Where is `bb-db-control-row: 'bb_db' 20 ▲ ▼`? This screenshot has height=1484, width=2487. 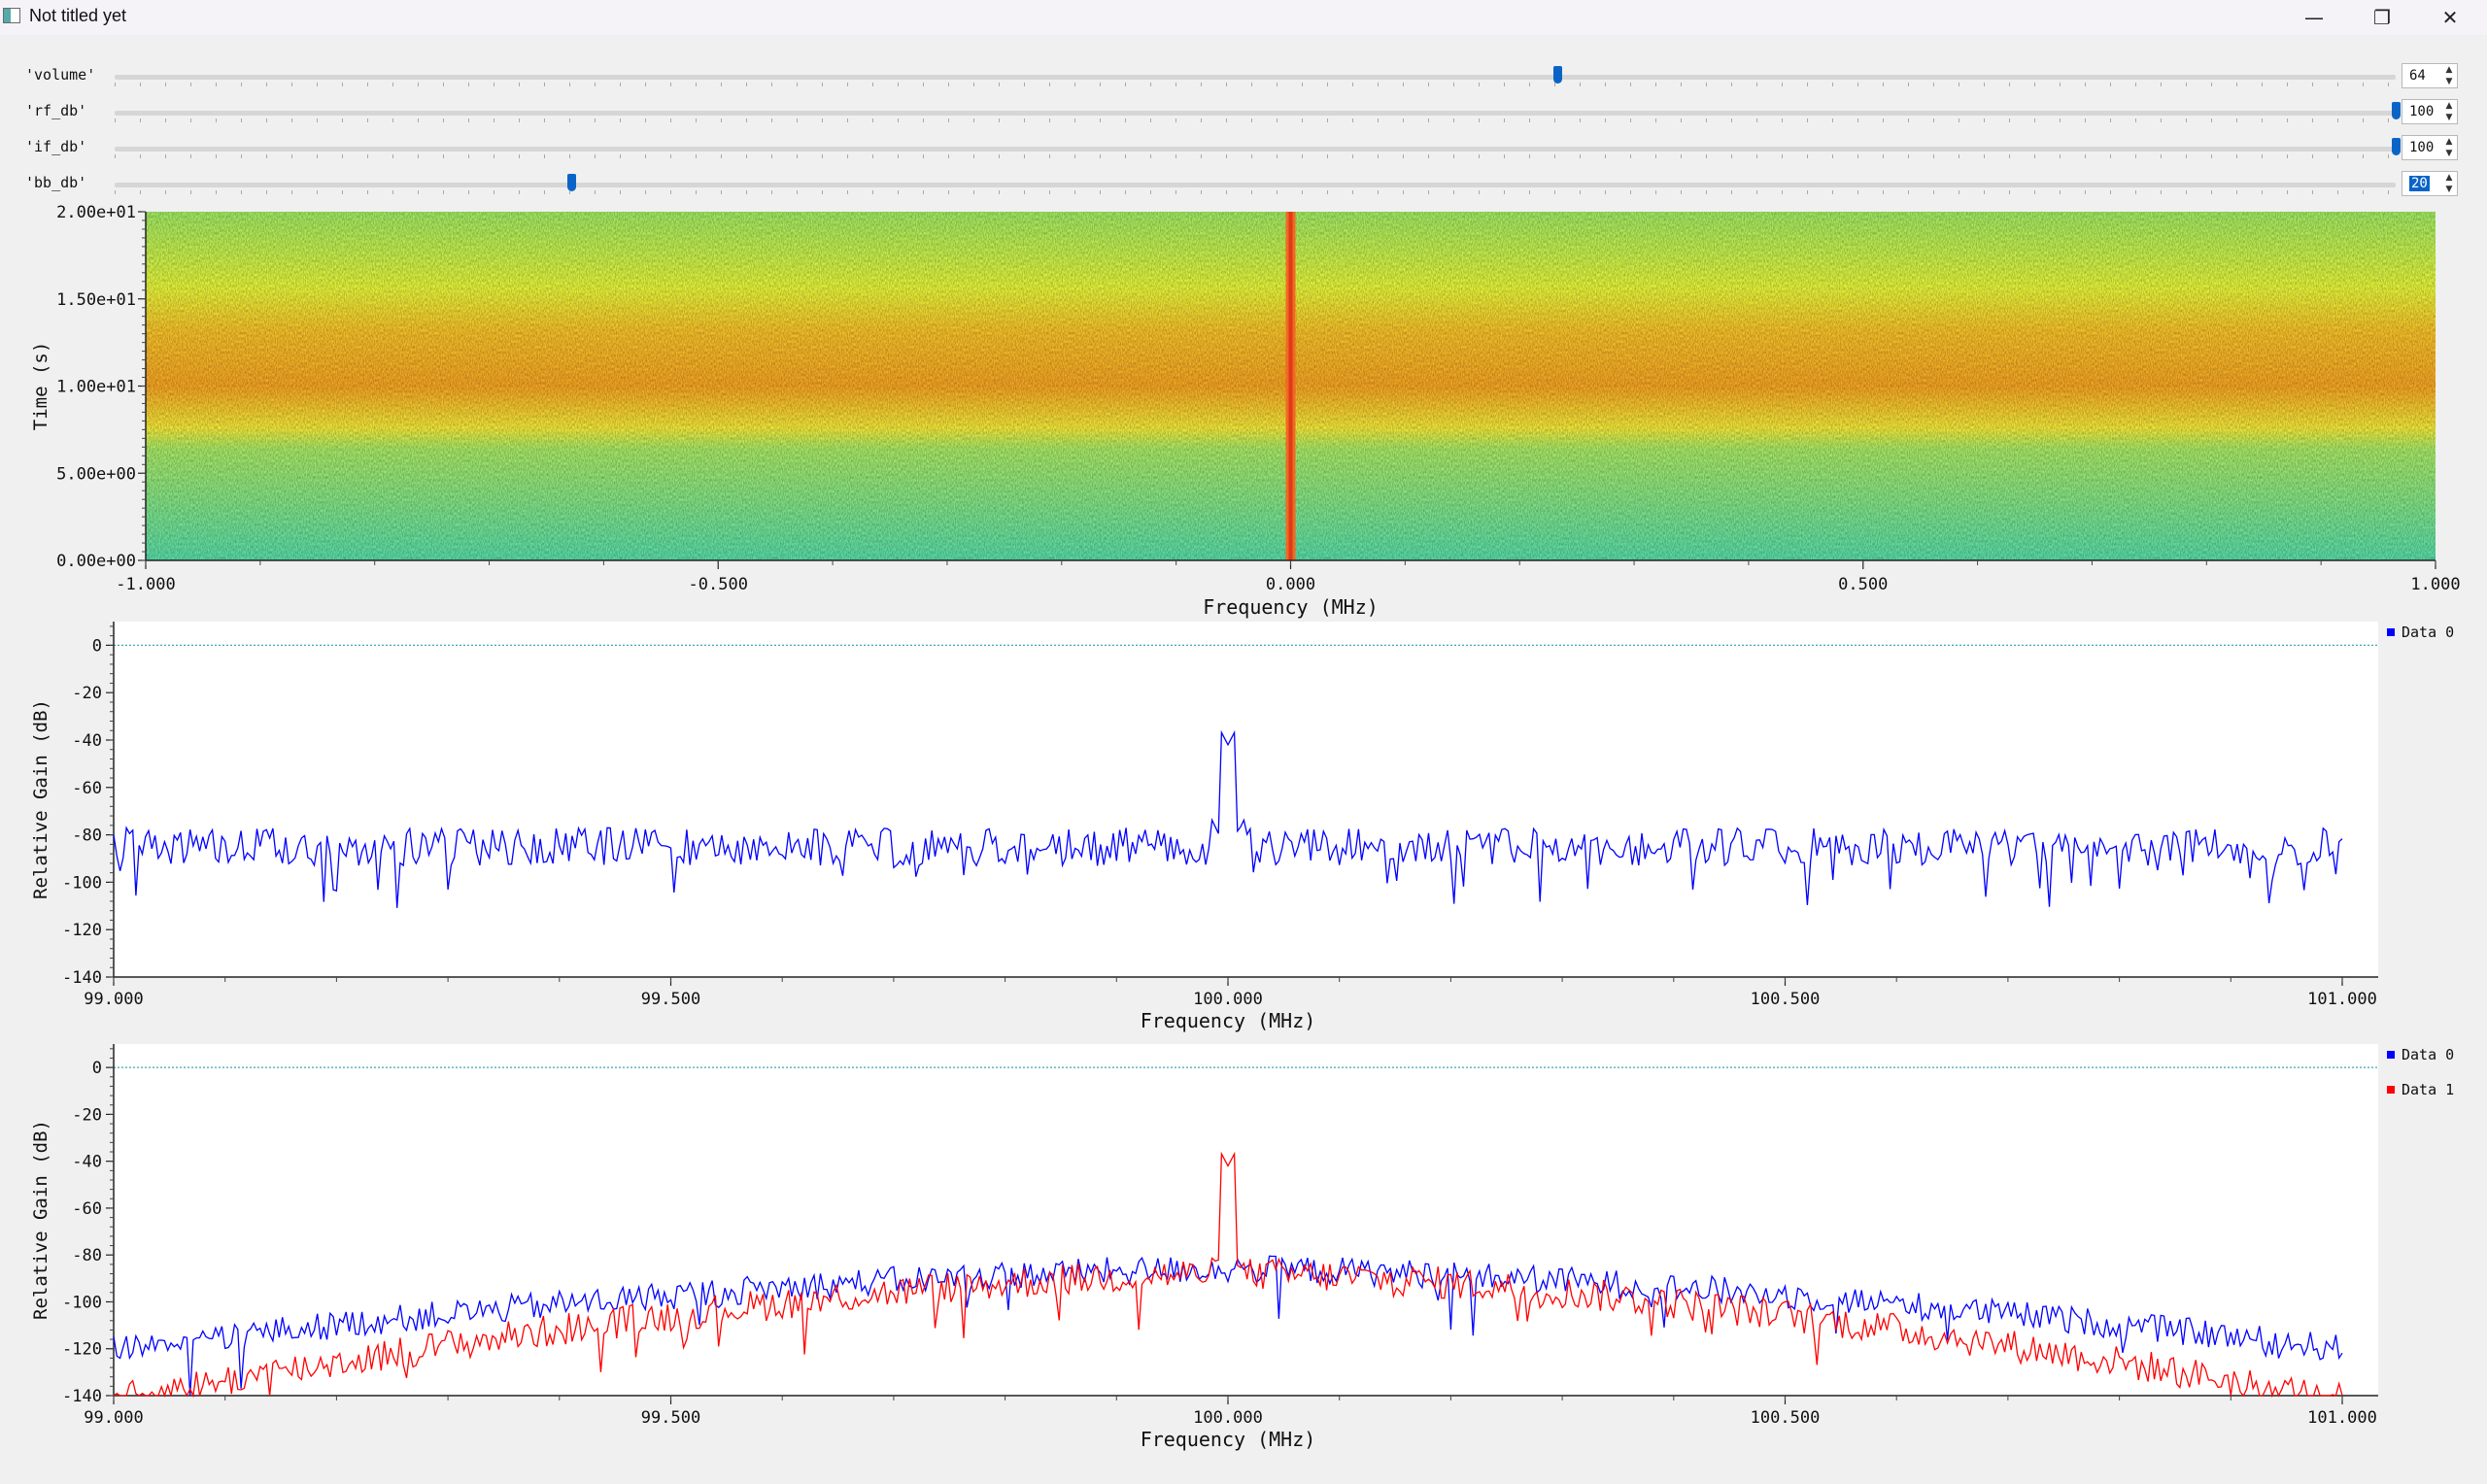 bb-db-control-row: 'bb_db' 20 ▲ ▼ is located at coordinates (1243, 182).